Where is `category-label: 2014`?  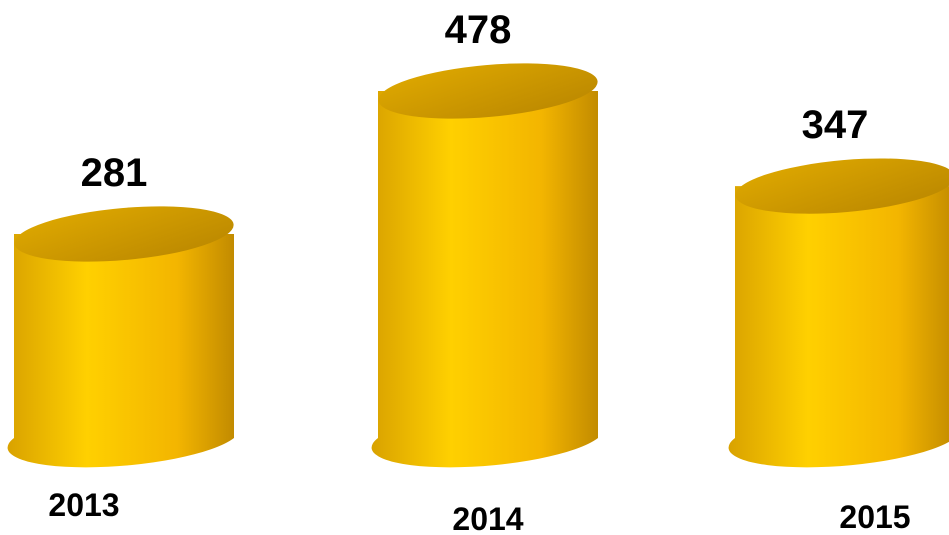 category-label: 2014 is located at coordinates (487, 518).